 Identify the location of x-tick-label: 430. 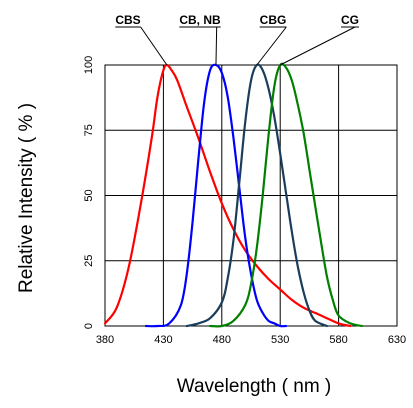
(163, 340).